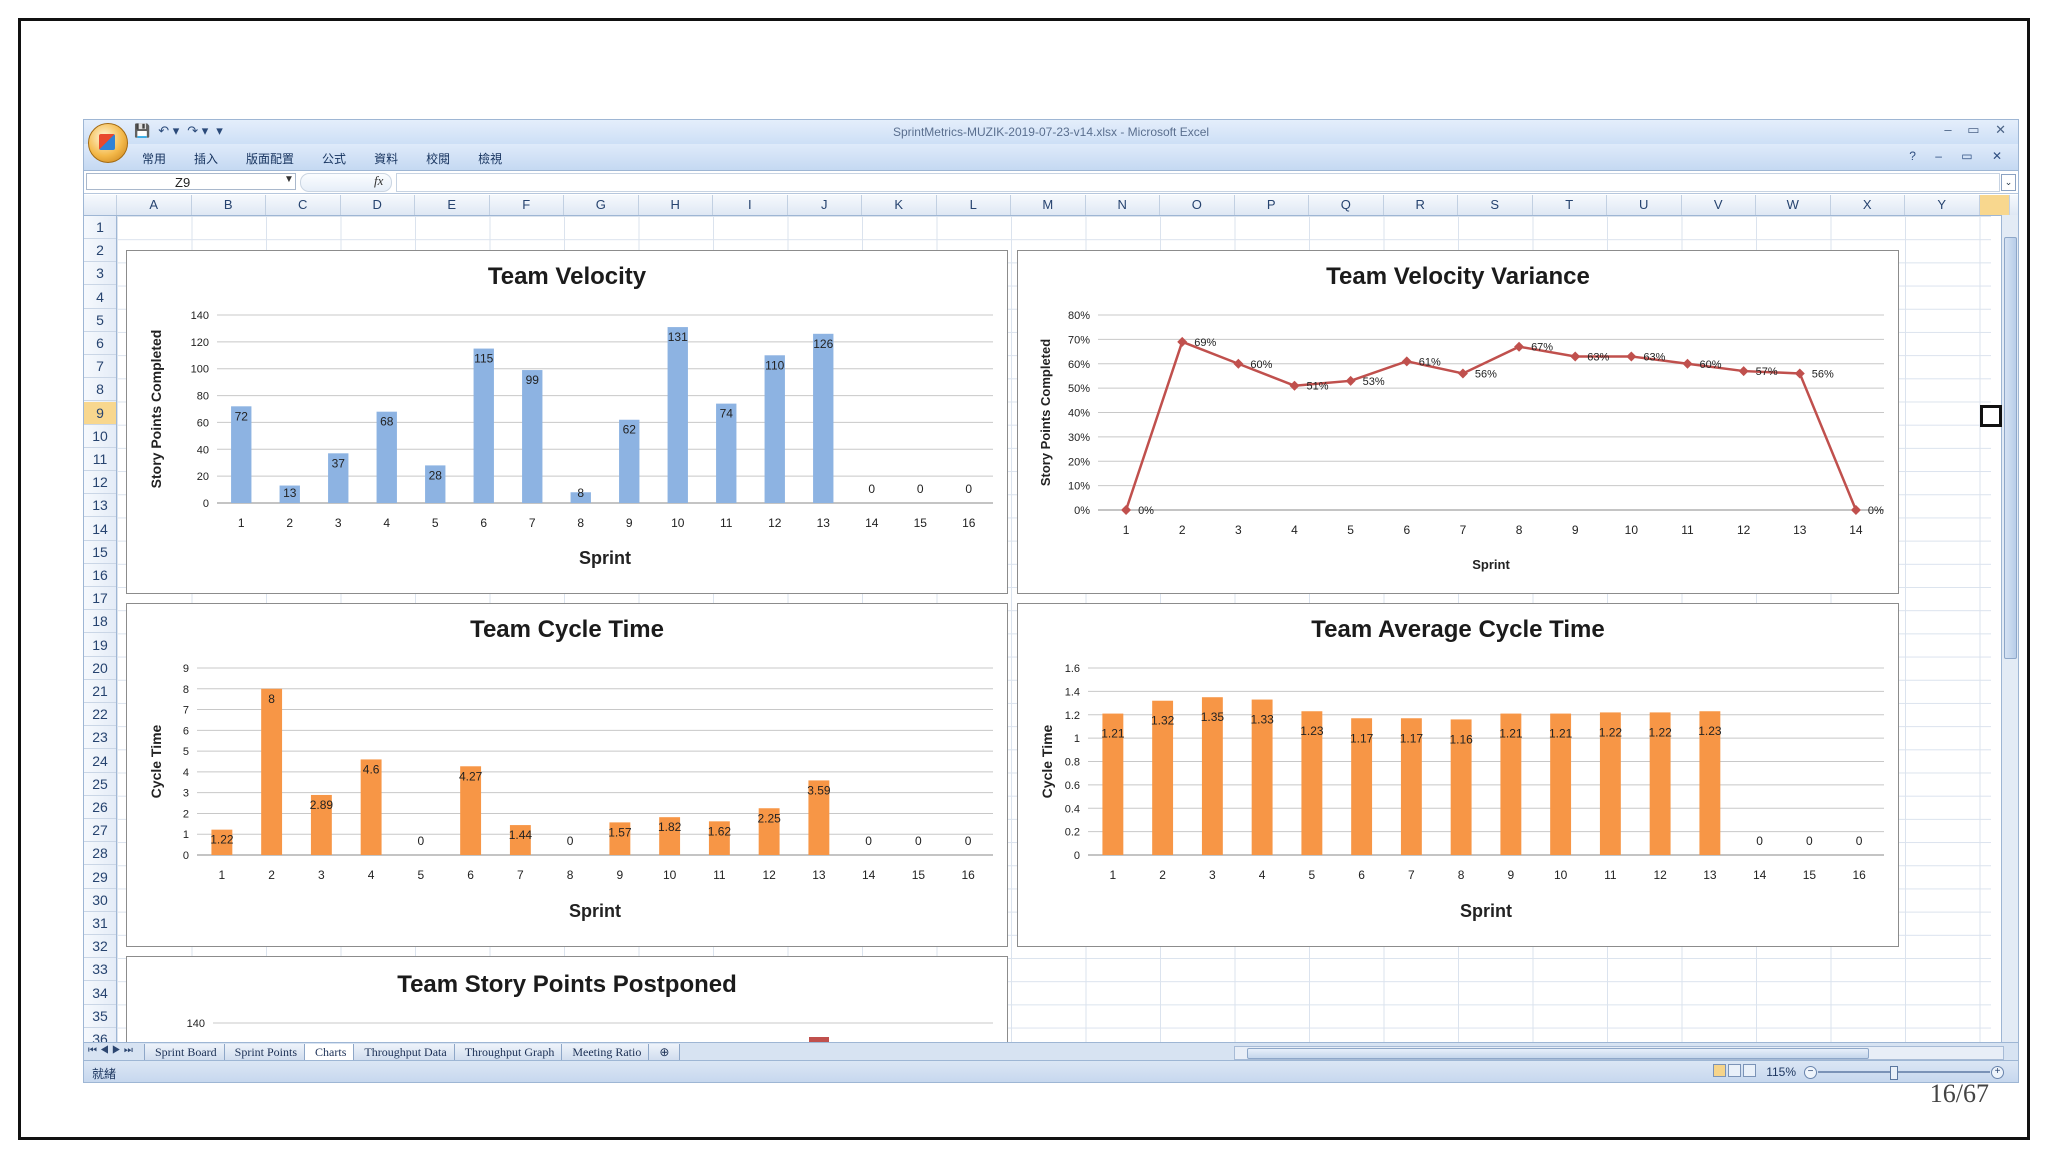 This screenshot has height=1152, width=2048. I want to click on column-header-U: U, so click(1644, 205).